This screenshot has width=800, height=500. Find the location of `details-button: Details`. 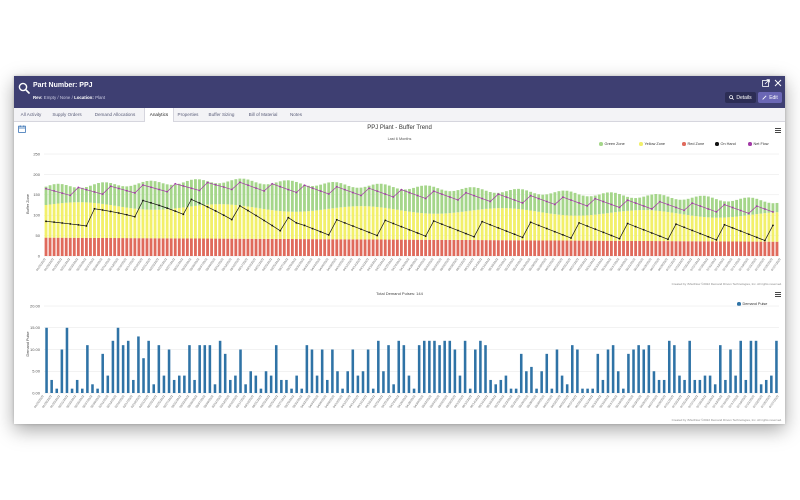

details-button: Details is located at coordinates (740, 97).